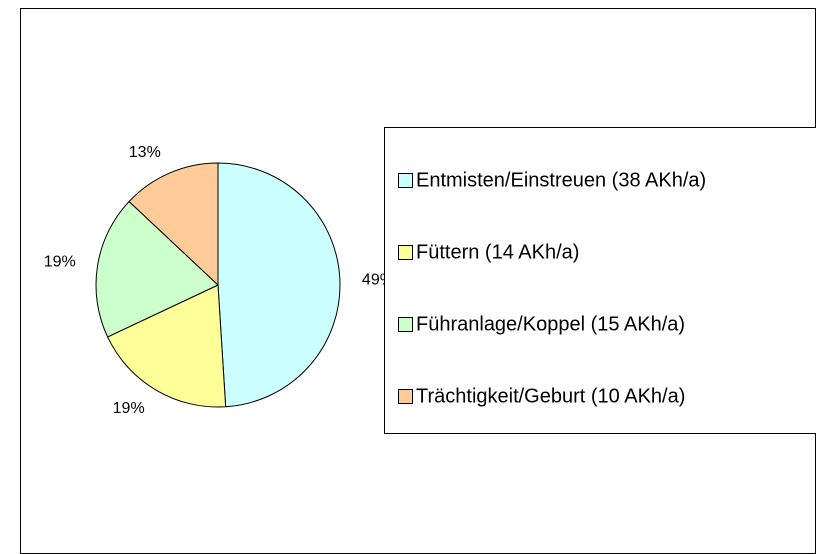 The height and width of the screenshot is (554, 816). Describe the element at coordinates (497, 252) in the screenshot. I see `legend-entry: Füttern (14 AKh/a)` at that location.